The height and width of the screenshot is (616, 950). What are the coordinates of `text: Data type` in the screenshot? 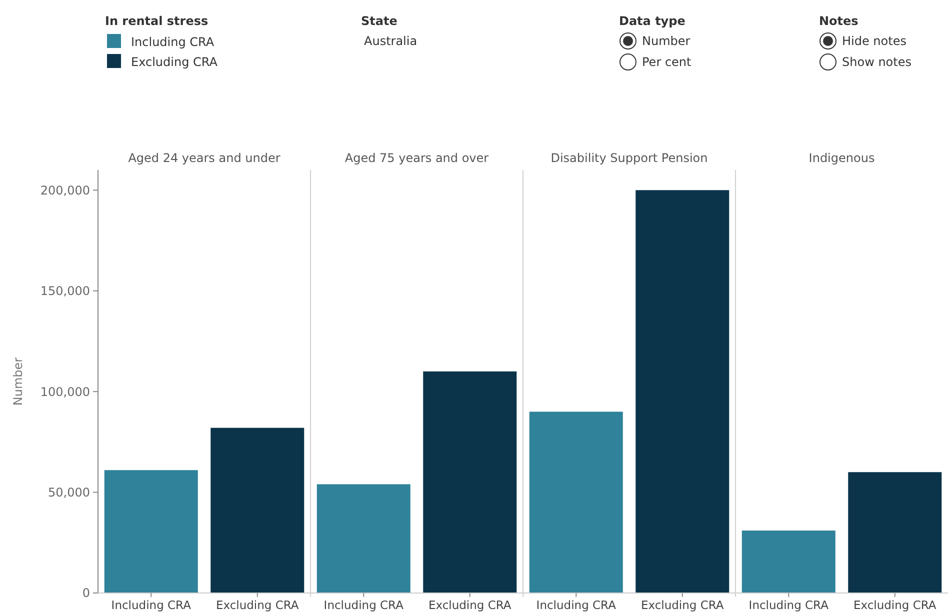 It's located at (652, 21).